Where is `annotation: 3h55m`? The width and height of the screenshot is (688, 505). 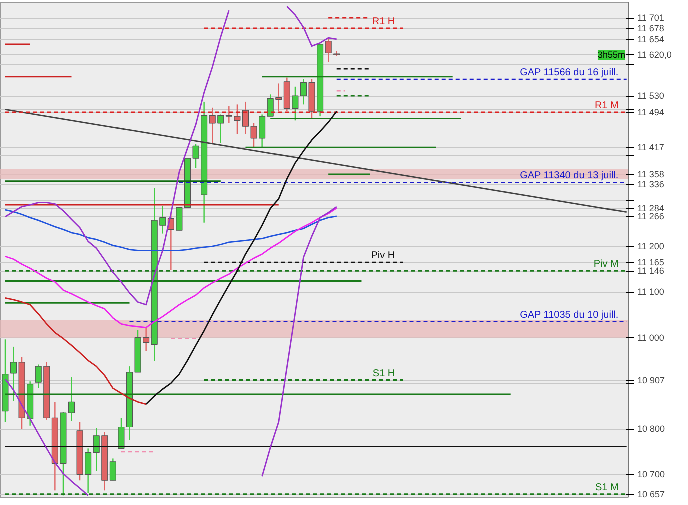
annotation: 3h55m is located at coordinates (612, 55).